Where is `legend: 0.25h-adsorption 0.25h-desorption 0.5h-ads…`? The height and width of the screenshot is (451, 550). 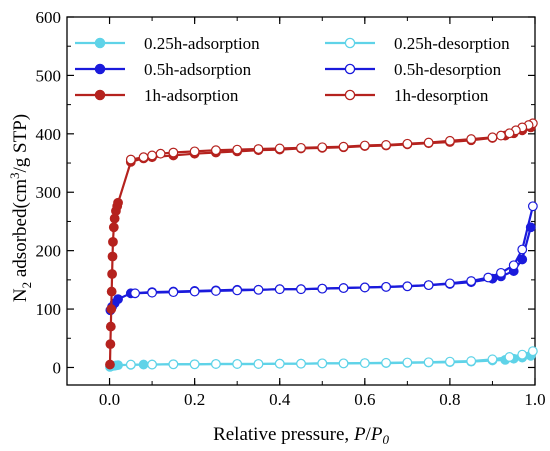
legend: 0.25h-adsorption 0.25h-desorption 0.5h-ads… is located at coordinates (292, 69).